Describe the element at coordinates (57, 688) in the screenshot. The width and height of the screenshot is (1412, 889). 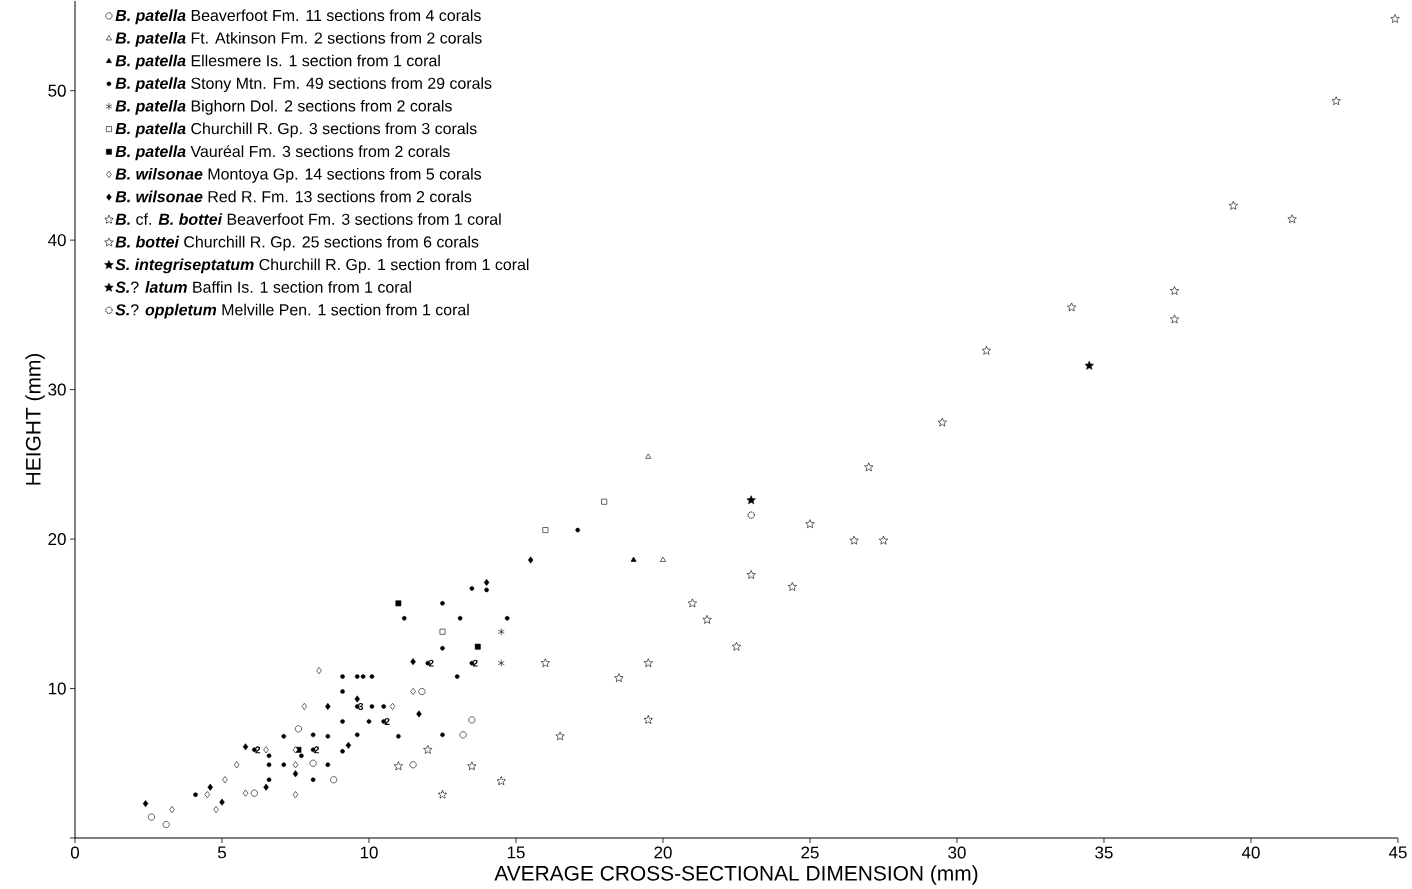
I see `y-tick-label: 10` at that location.